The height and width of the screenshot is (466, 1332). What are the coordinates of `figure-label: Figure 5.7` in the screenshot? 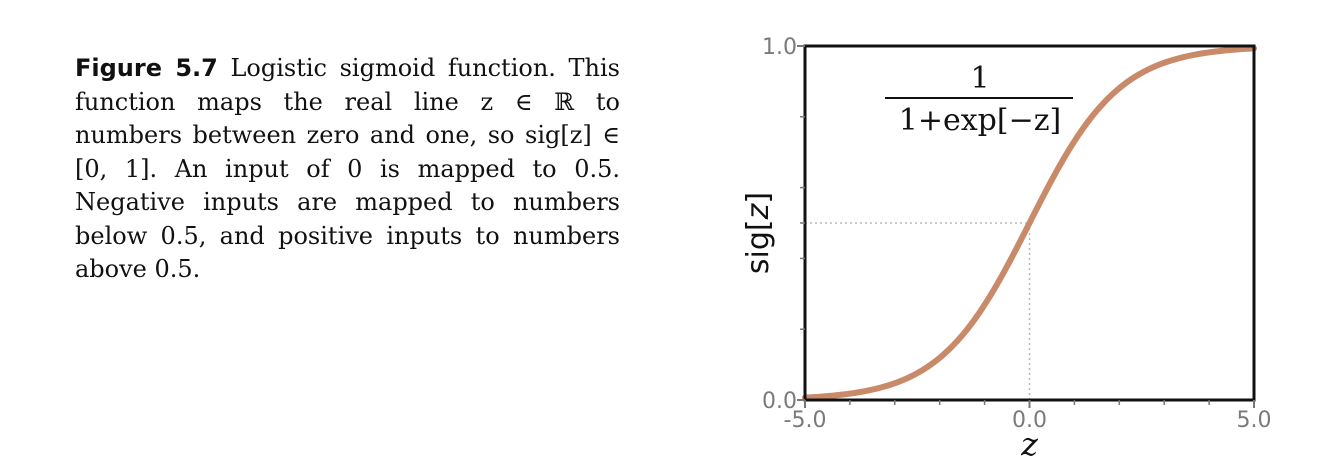 It's located at (146, 68).